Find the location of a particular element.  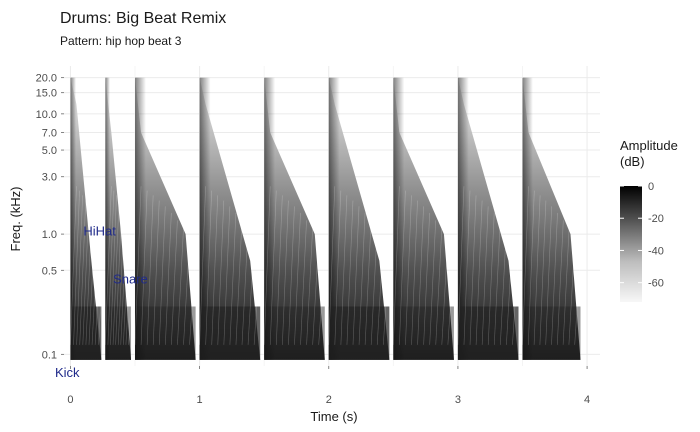

x-axis: 0 1 2 3 4 is located at coordinates (328, 386).